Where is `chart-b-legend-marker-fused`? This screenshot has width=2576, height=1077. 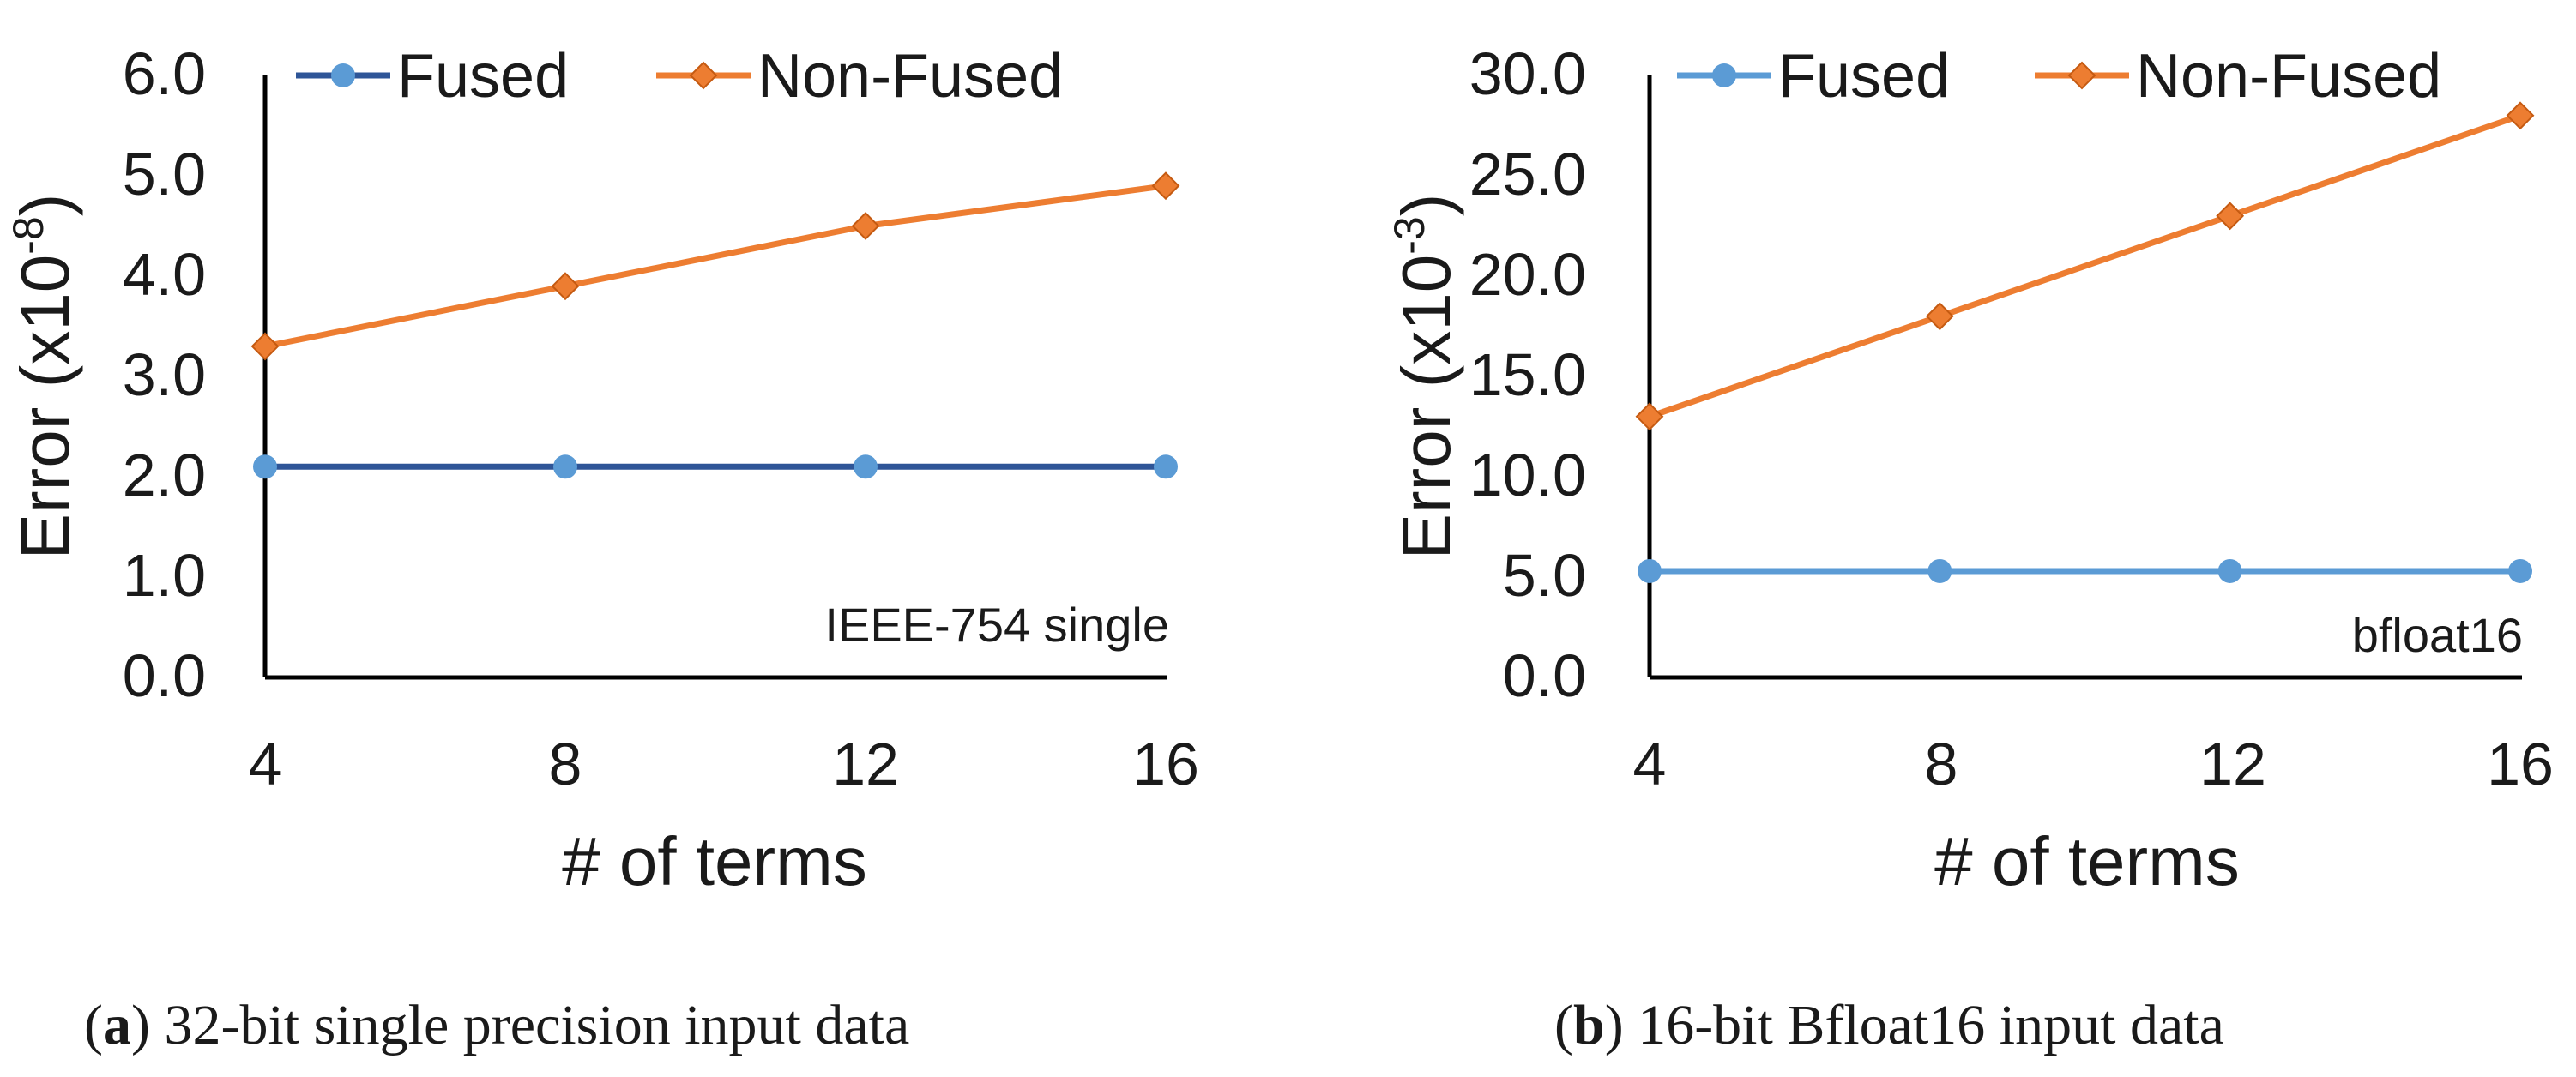
chart-b-legend-marker-fused is located at coordinates (1724, 75).